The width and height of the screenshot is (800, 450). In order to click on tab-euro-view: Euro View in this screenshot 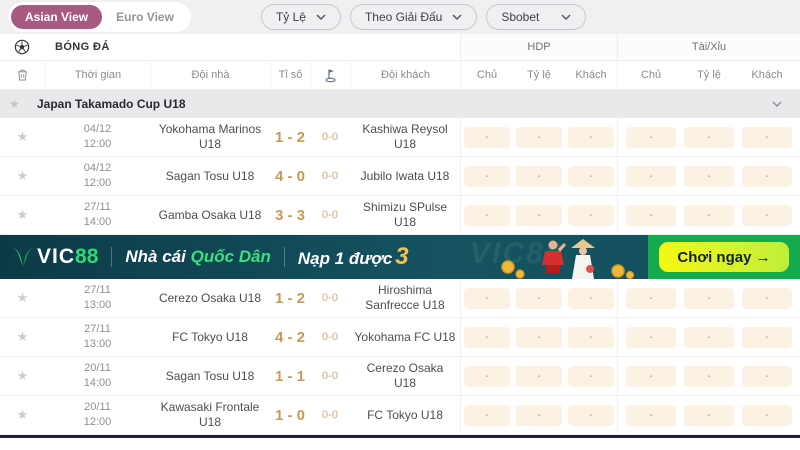, I will do `click(145, 17)`.